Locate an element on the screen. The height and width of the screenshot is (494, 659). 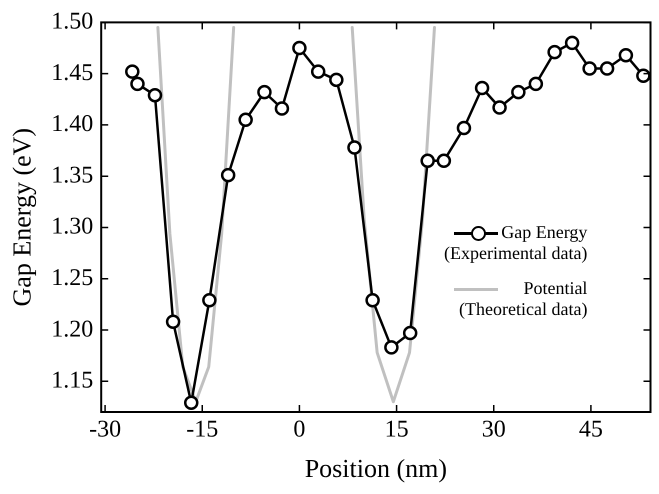
x-axis-title: Position (nm) is located at coordinates (375, 469).